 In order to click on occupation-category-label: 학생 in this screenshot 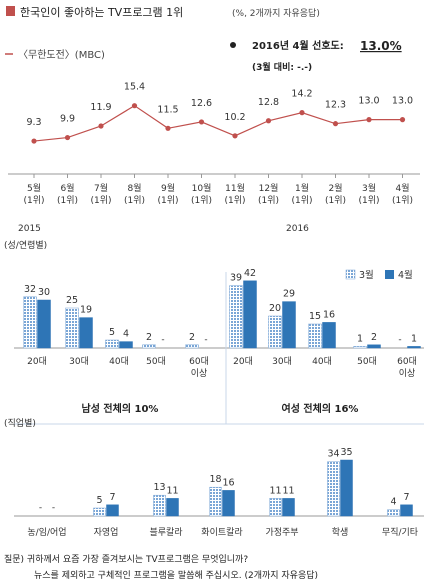, I will do `click(340, 532)`.